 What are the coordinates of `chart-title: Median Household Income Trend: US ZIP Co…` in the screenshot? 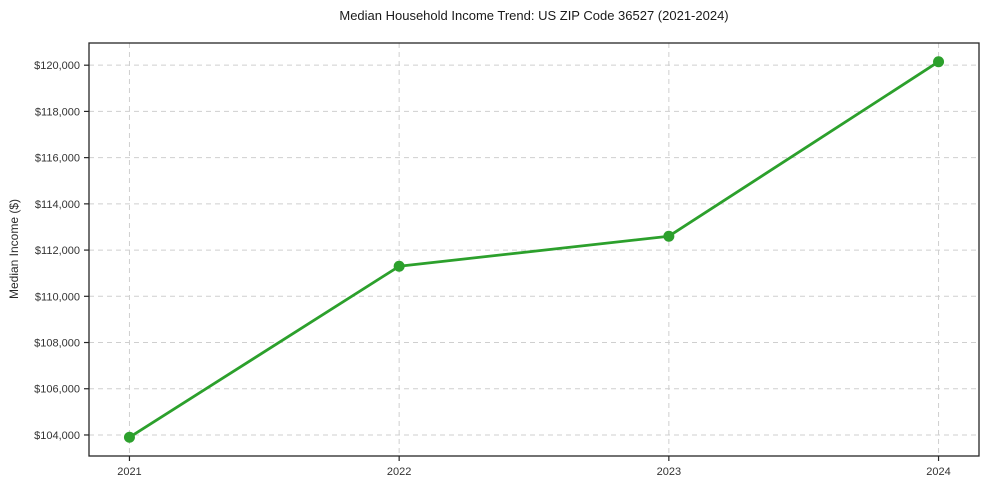 It's located at (534, 15).